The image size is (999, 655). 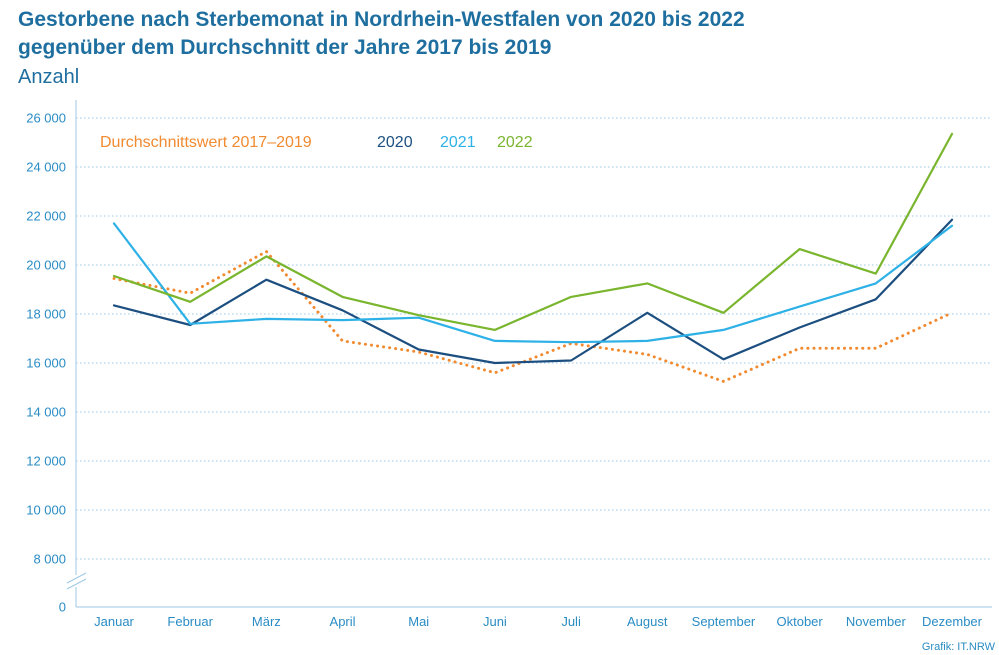 What do you see at coordinates (458, 142) in the screenshot?
I see `legend-entry-2021: 2021` at bounding box center [458, 142].